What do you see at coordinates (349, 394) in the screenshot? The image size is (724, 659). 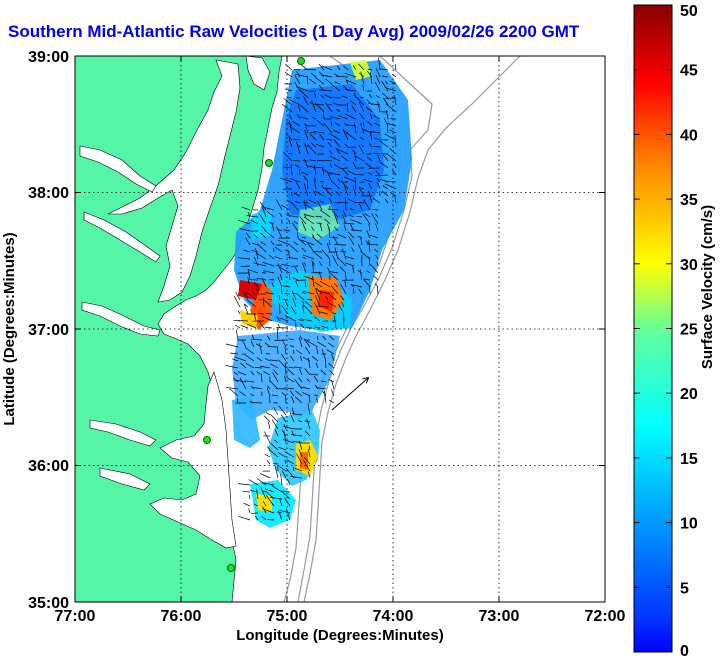 I see `reference-arrow` at bounding box center [349, 394].